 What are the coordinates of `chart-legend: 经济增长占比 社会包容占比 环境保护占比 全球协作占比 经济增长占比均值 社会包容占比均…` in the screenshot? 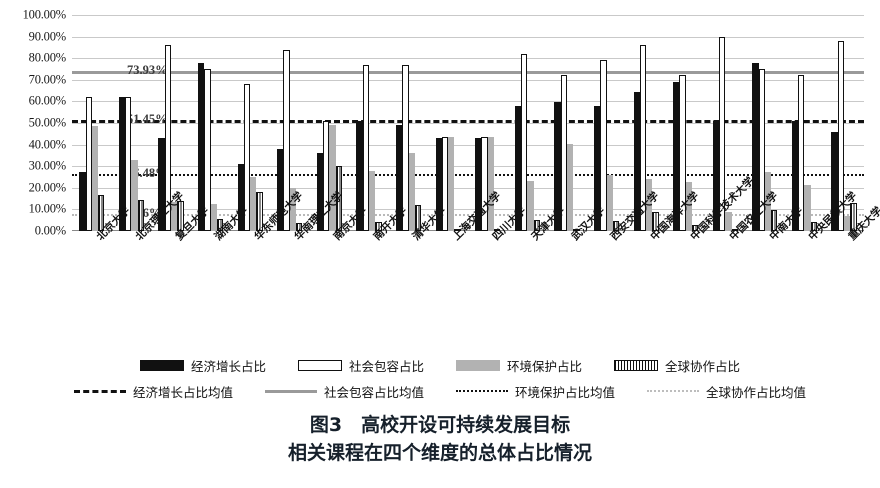 It's located at (440, 378).